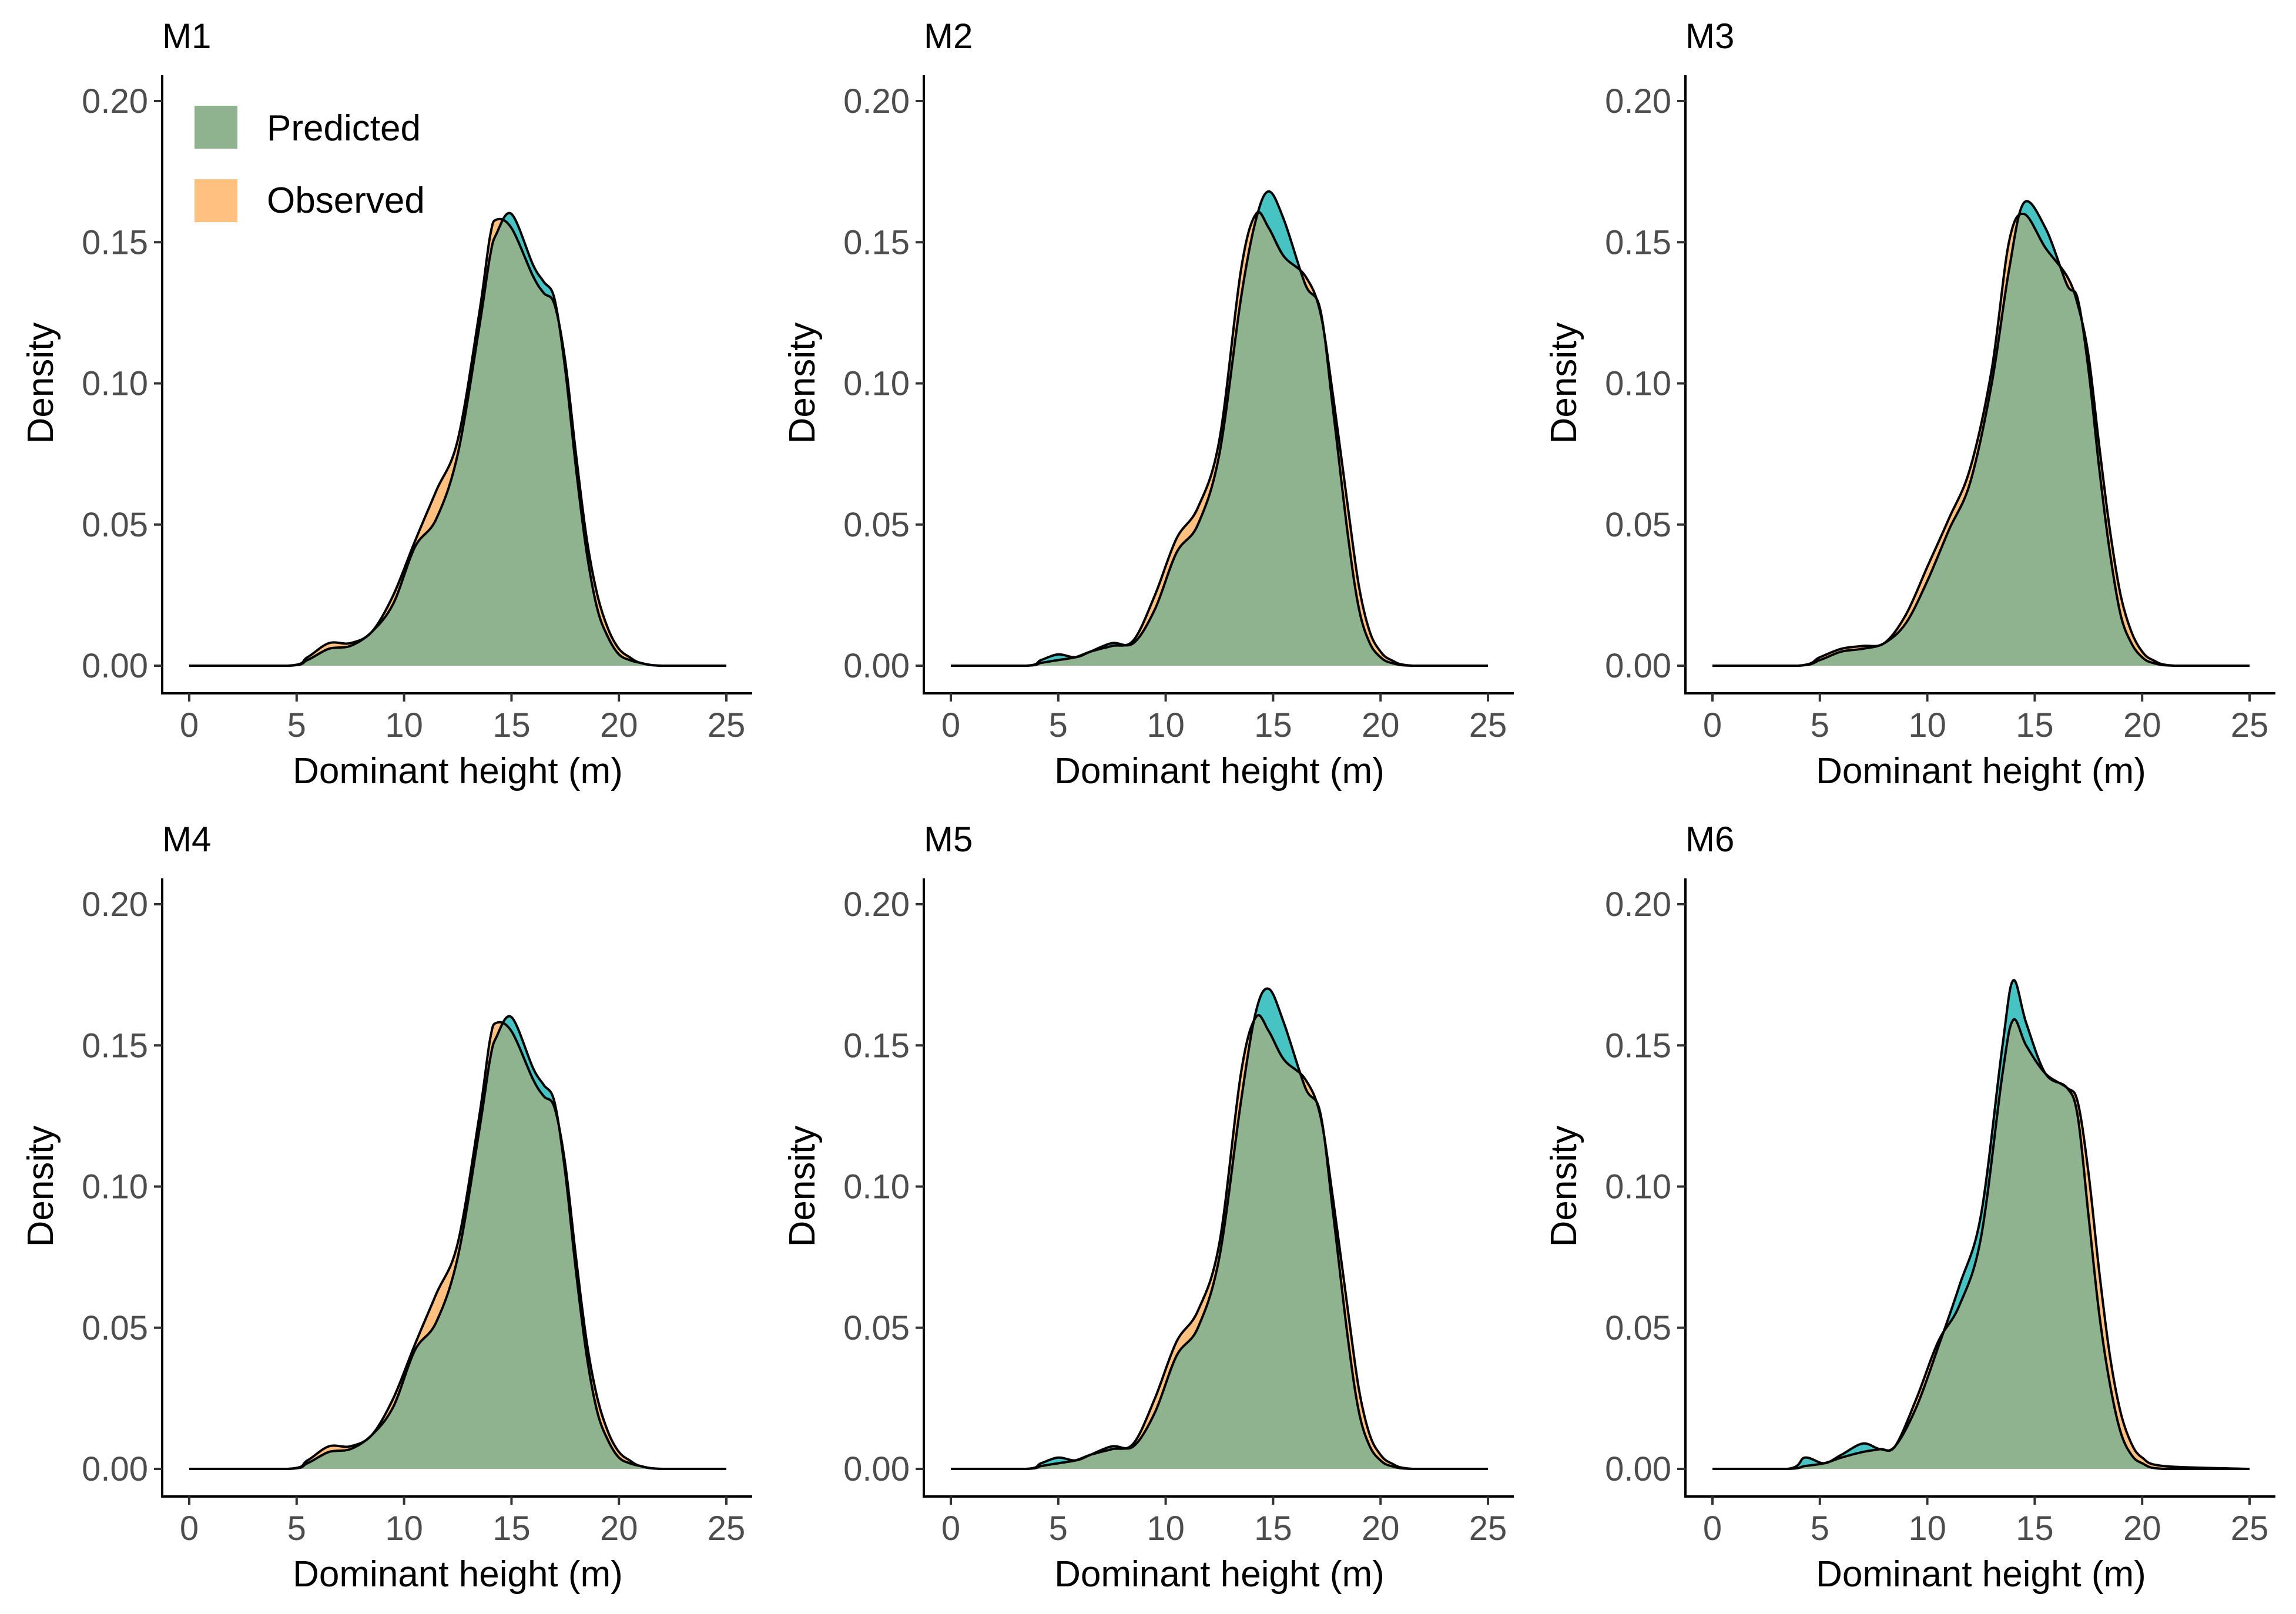  Describe the element at coordinates (216, 127) in the screenshot. I see `legend-predicted-swatch` at that location.